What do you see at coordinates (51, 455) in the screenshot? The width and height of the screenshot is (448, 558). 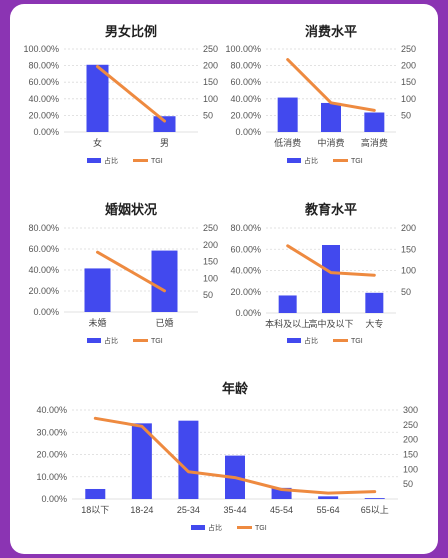 I see `chart-5-ytick-left: 20.00%` at bounding box center [51, 455].